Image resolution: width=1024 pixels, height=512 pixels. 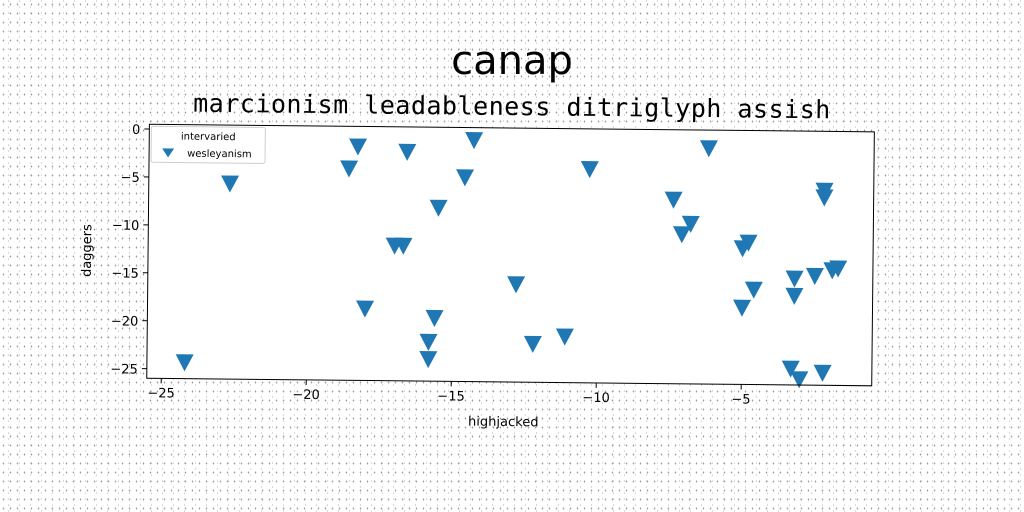 I want to click on y-tick-label: 0, so click(x=136, y=130).